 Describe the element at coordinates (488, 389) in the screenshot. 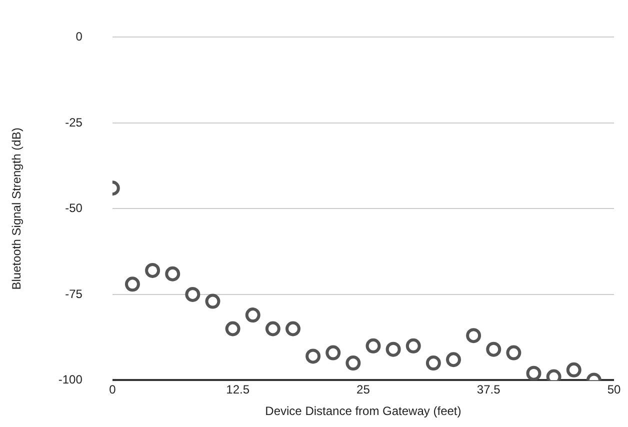

I see `x-tick-label: 37.5` at that location.